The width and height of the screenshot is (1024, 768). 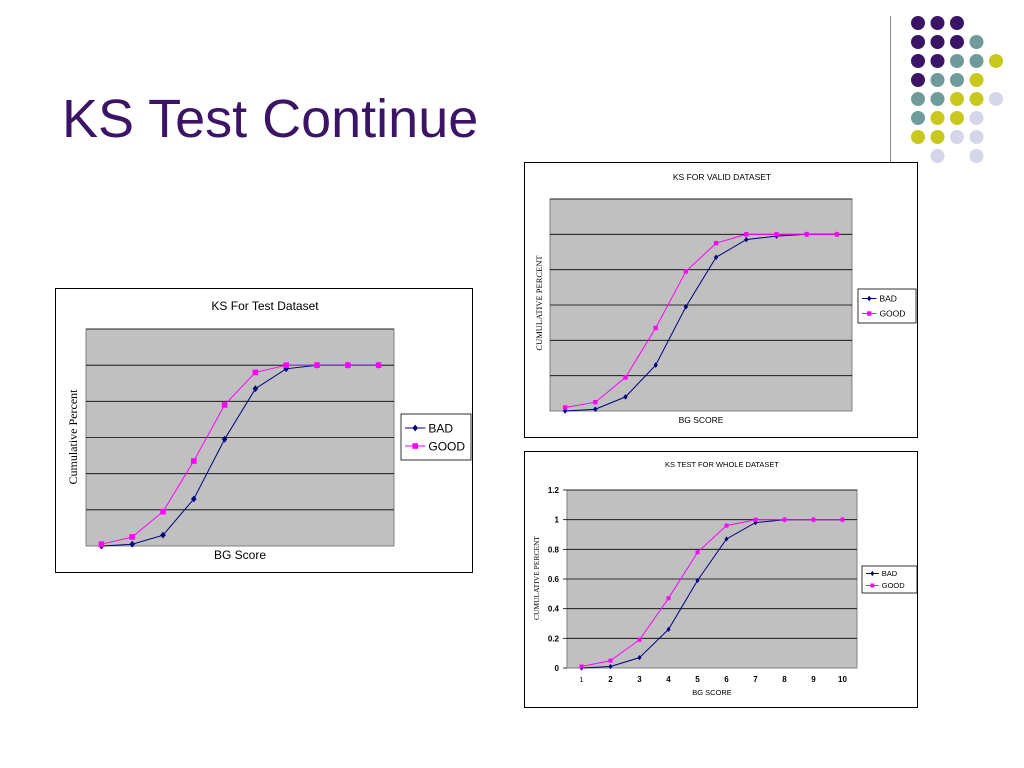 What do you see at coordinates (265, 306) in the screenshot?
I see `chart-title: KS For Test Dataset` at bounding box center [265, 306].